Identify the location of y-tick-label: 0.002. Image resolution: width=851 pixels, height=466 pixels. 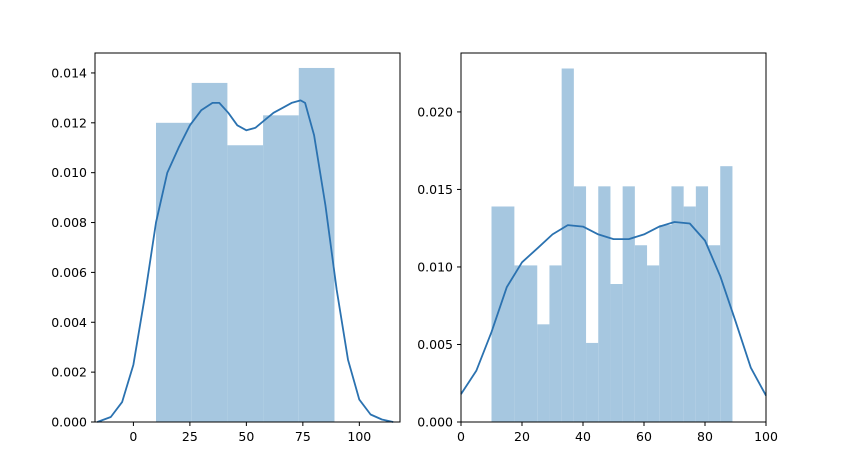
(69, 372).